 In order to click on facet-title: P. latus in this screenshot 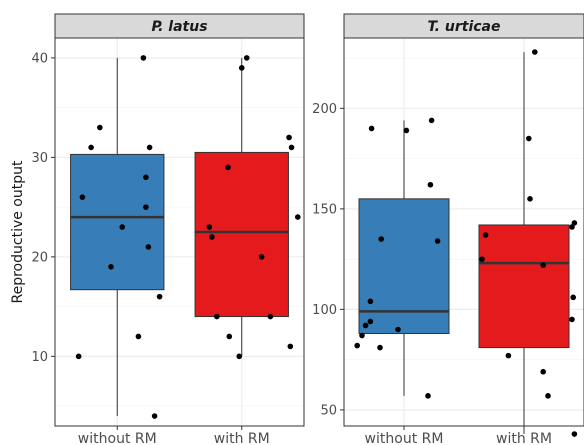, I will do `click(179, 27)`.